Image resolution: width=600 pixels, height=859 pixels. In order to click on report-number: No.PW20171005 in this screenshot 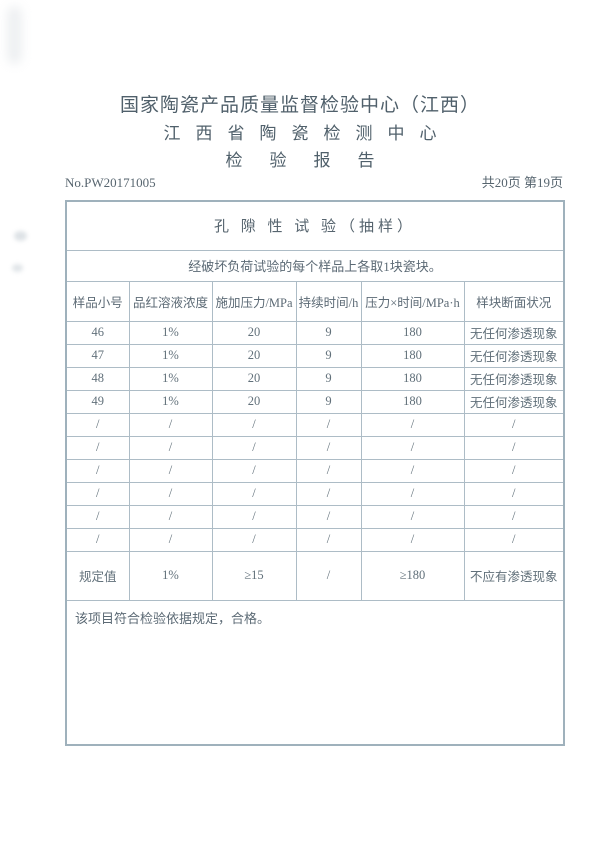, I will do `click(110, 182)`.